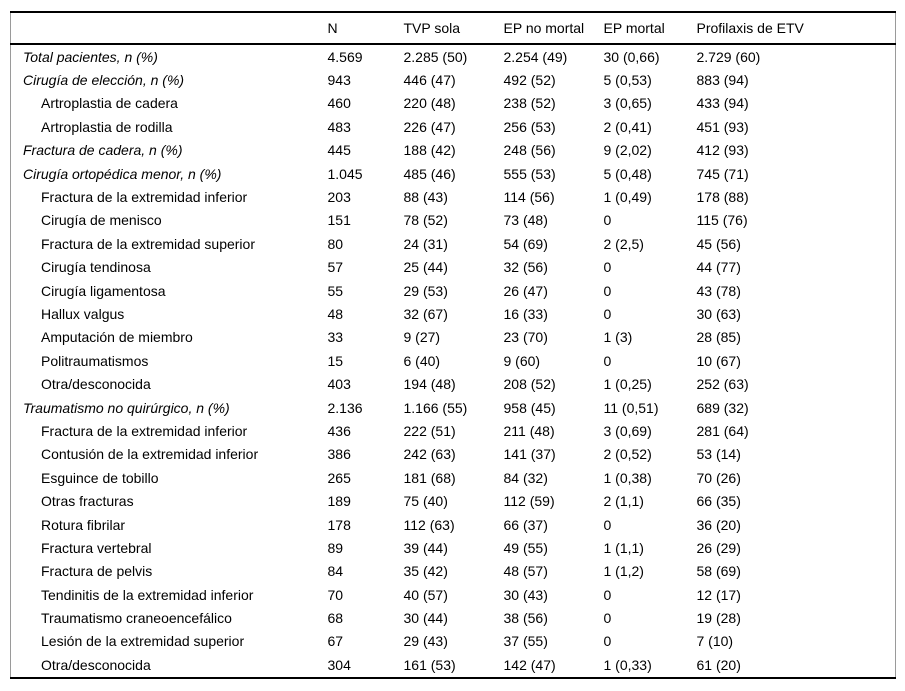 The width and height of the screenshot is (905, 691). I want to click on cell-value: 492 (52), so click(529, 80).